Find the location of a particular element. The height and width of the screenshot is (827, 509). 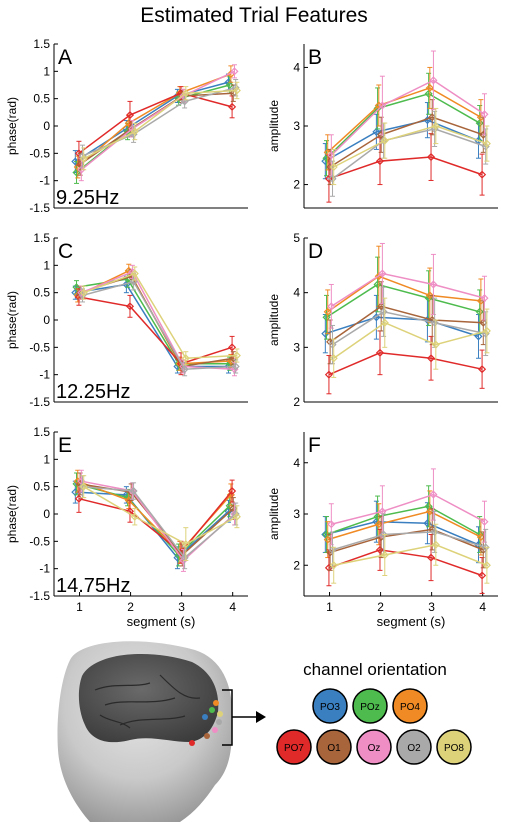

legend-item-o2: O2 is located at coordinates (414, 747).